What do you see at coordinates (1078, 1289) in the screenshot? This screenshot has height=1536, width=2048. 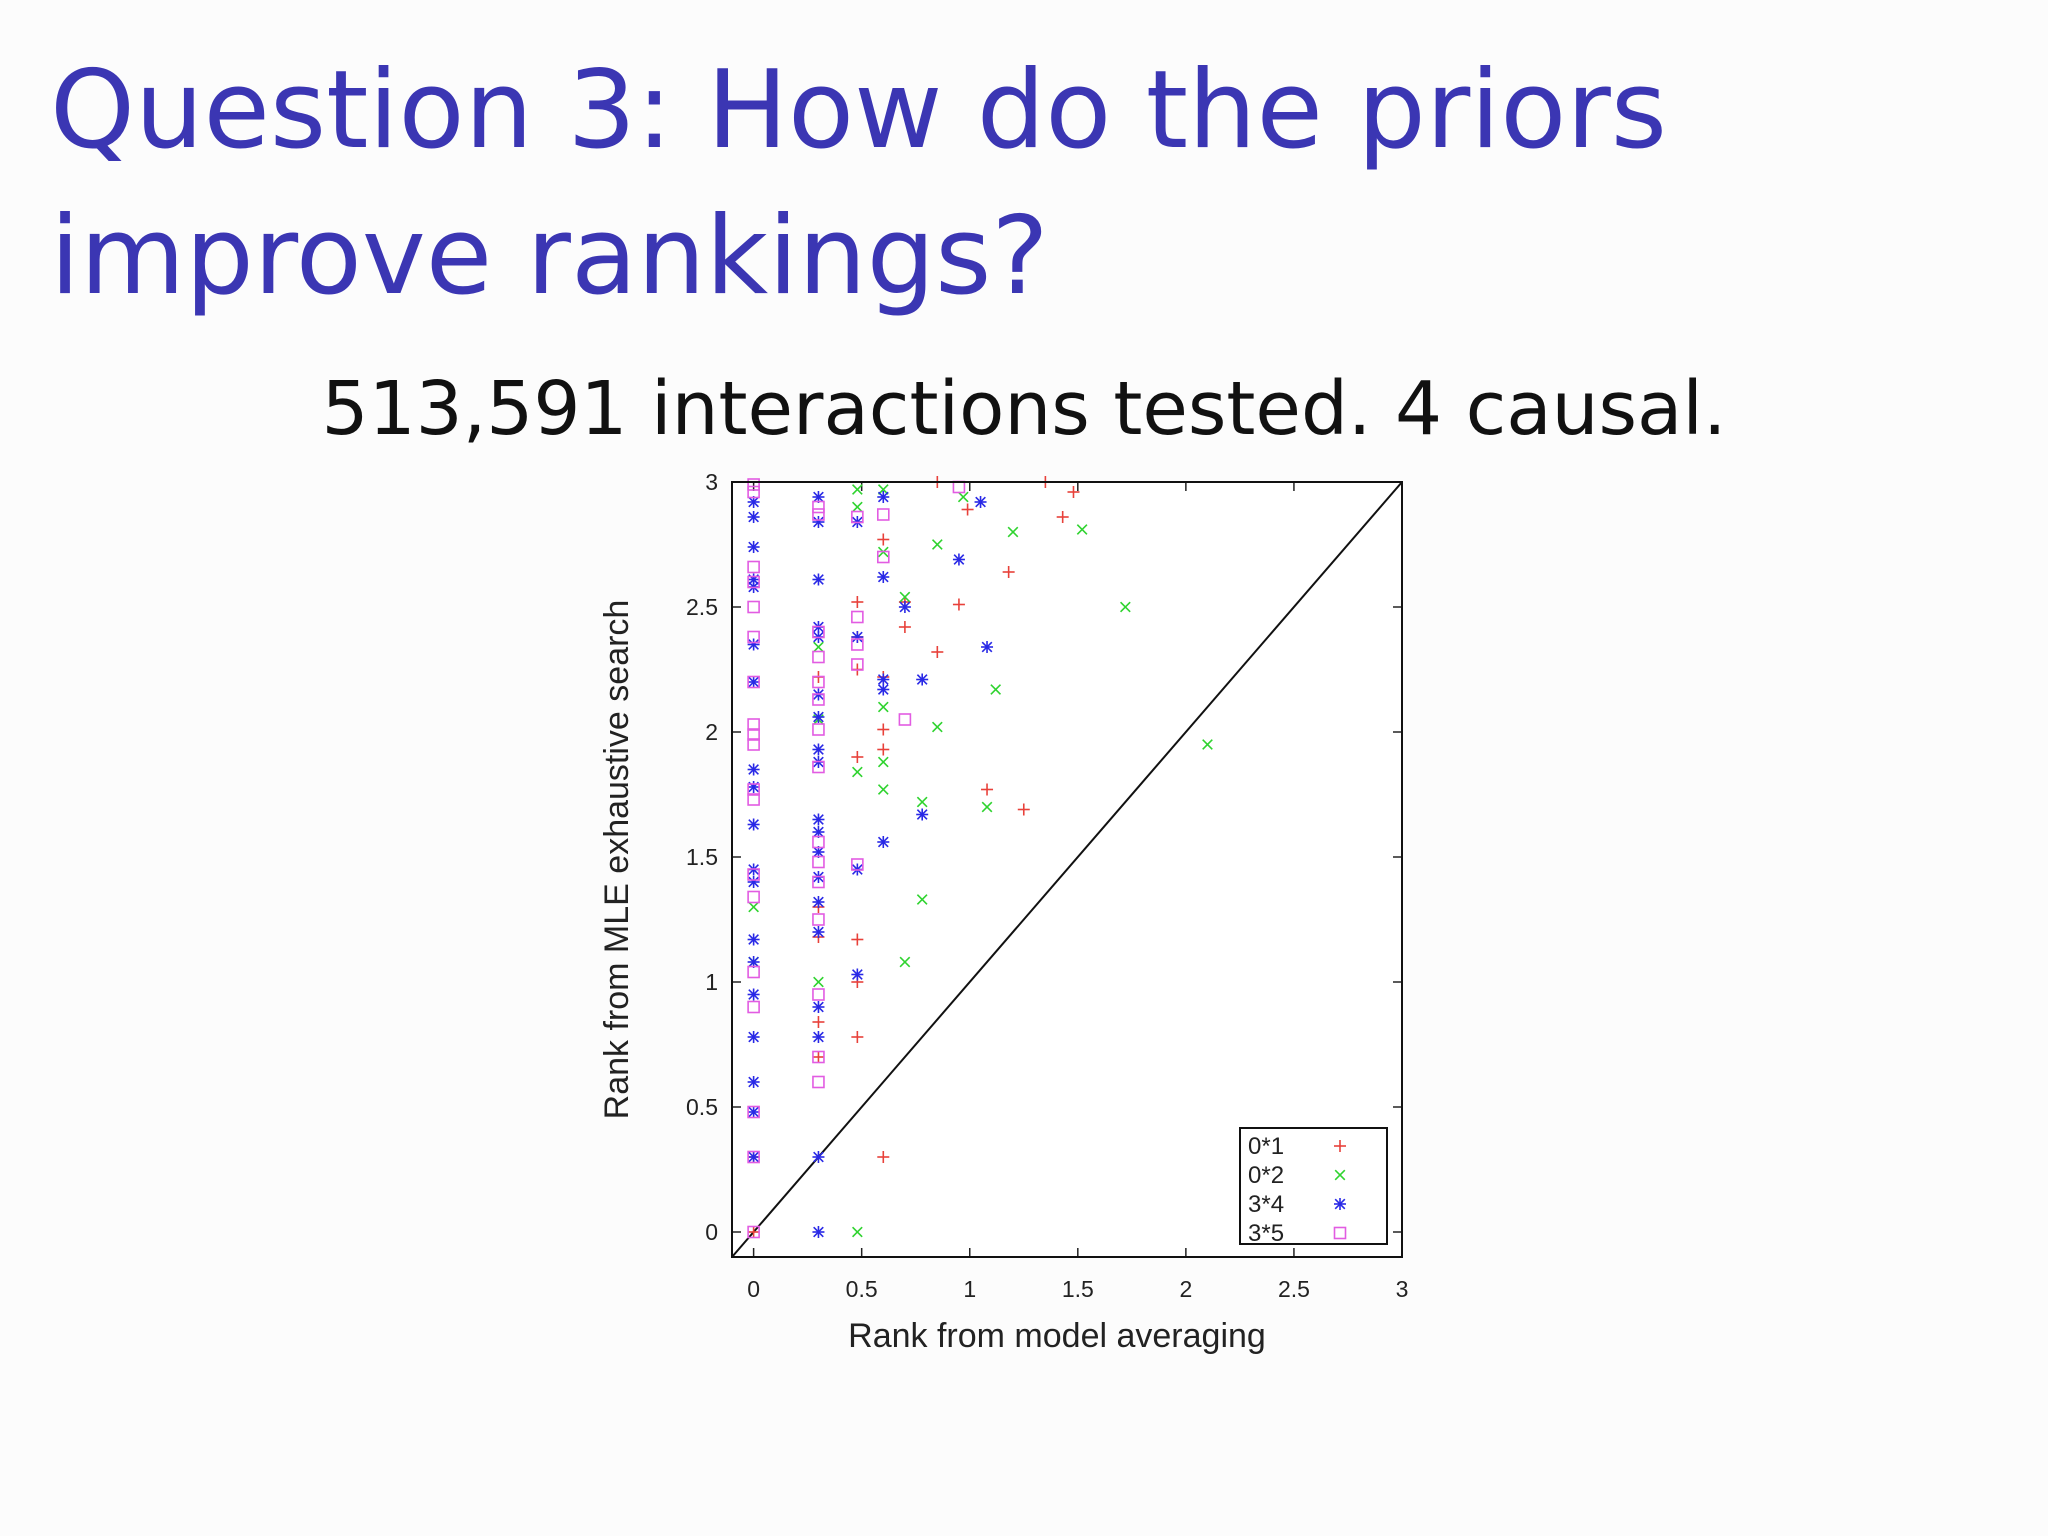 I see `x-tick-label: 1.5` at bounding box center [1078, 1289].